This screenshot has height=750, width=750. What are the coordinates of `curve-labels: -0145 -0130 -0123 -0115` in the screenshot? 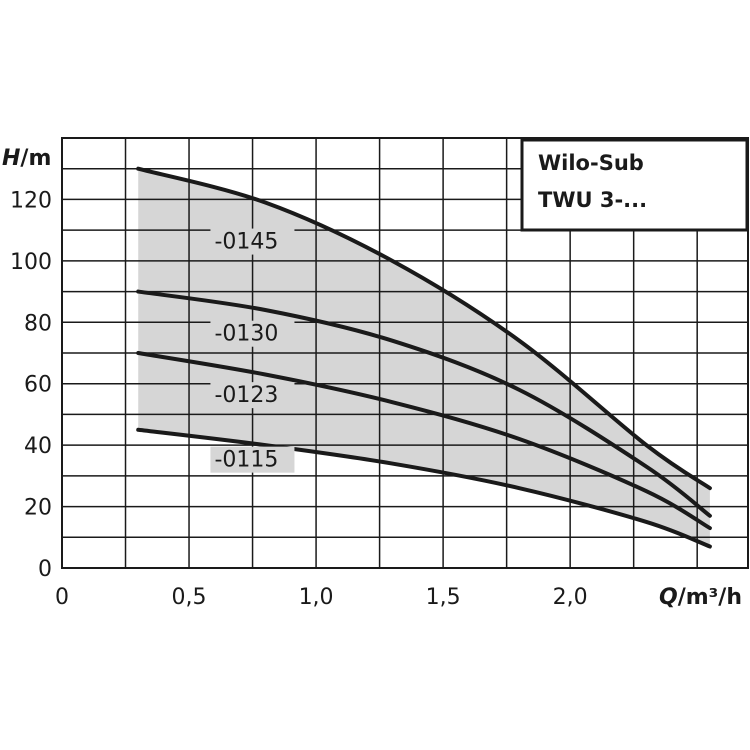 It's located at (252, 350).